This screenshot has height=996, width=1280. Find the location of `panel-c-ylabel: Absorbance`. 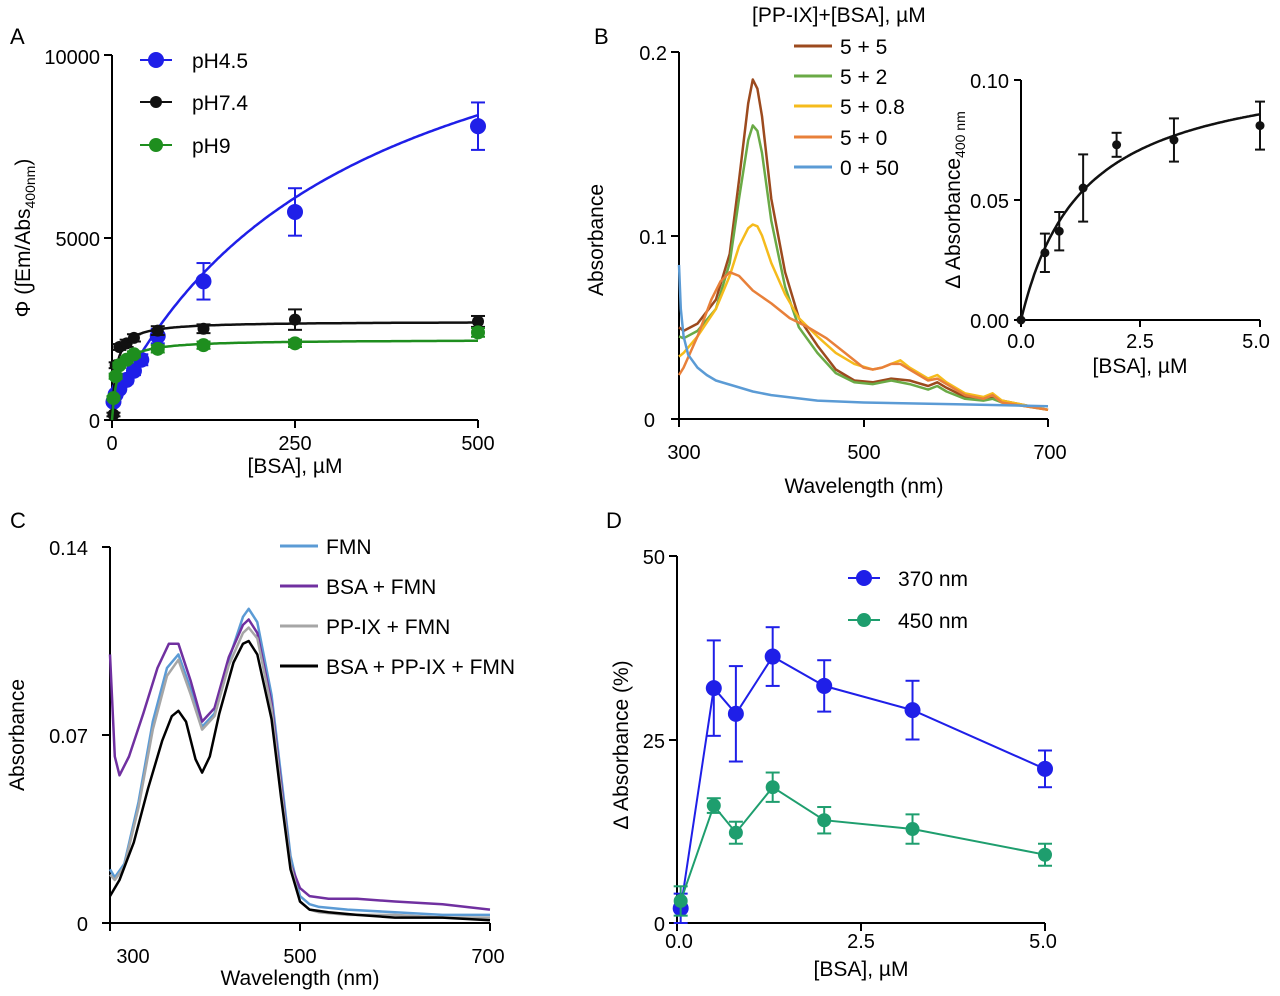

panel-c-ylabel: Absorbance is located at coordinates (17, 735).